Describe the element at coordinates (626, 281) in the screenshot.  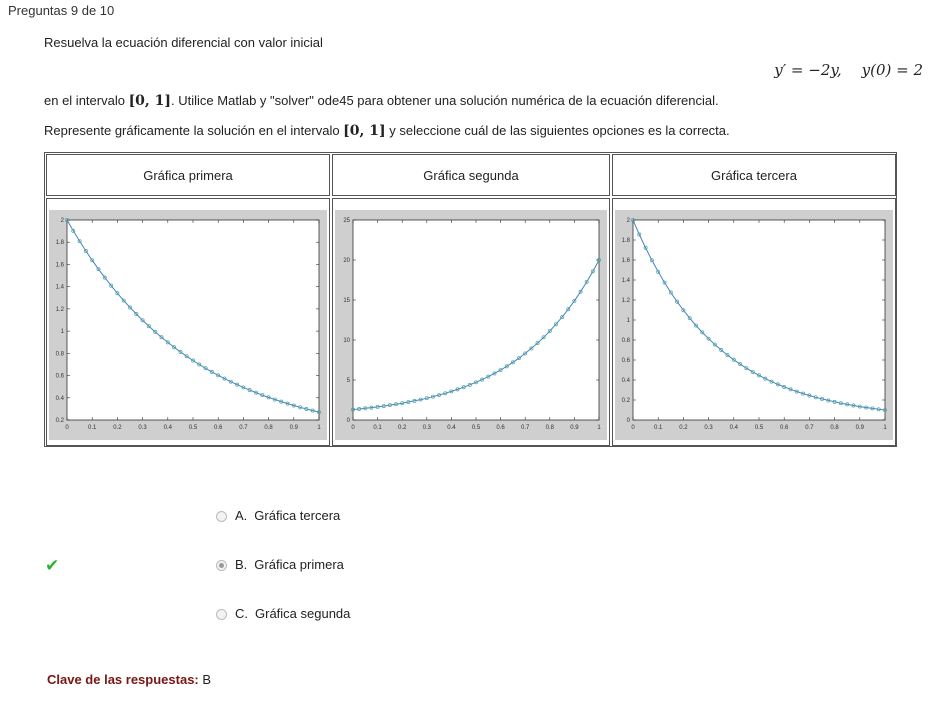
I see `y-tick-label: 1.4` at that location.